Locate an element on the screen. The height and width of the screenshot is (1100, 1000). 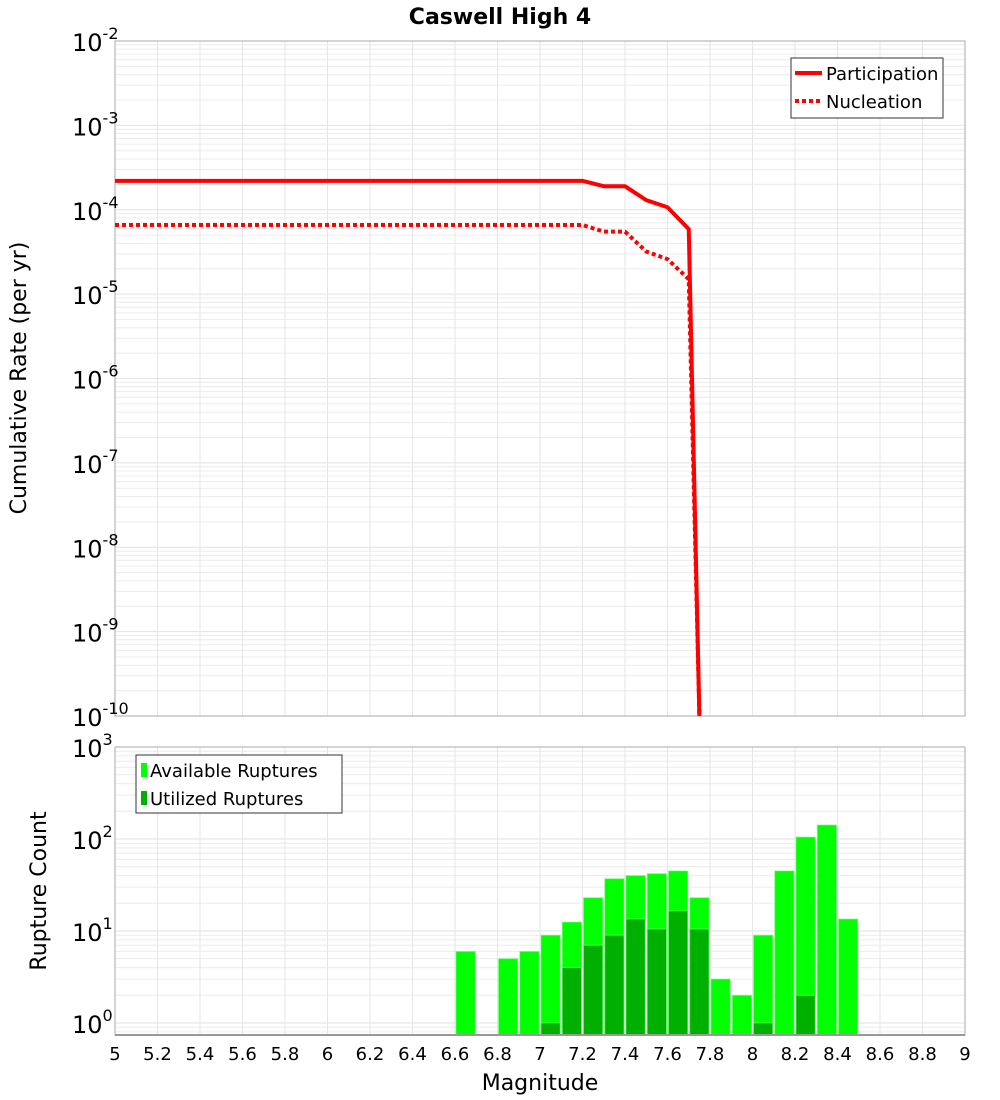
legend-label-utilized-ruptures: Utilized Ruptures is located at coordinates (226, 799).